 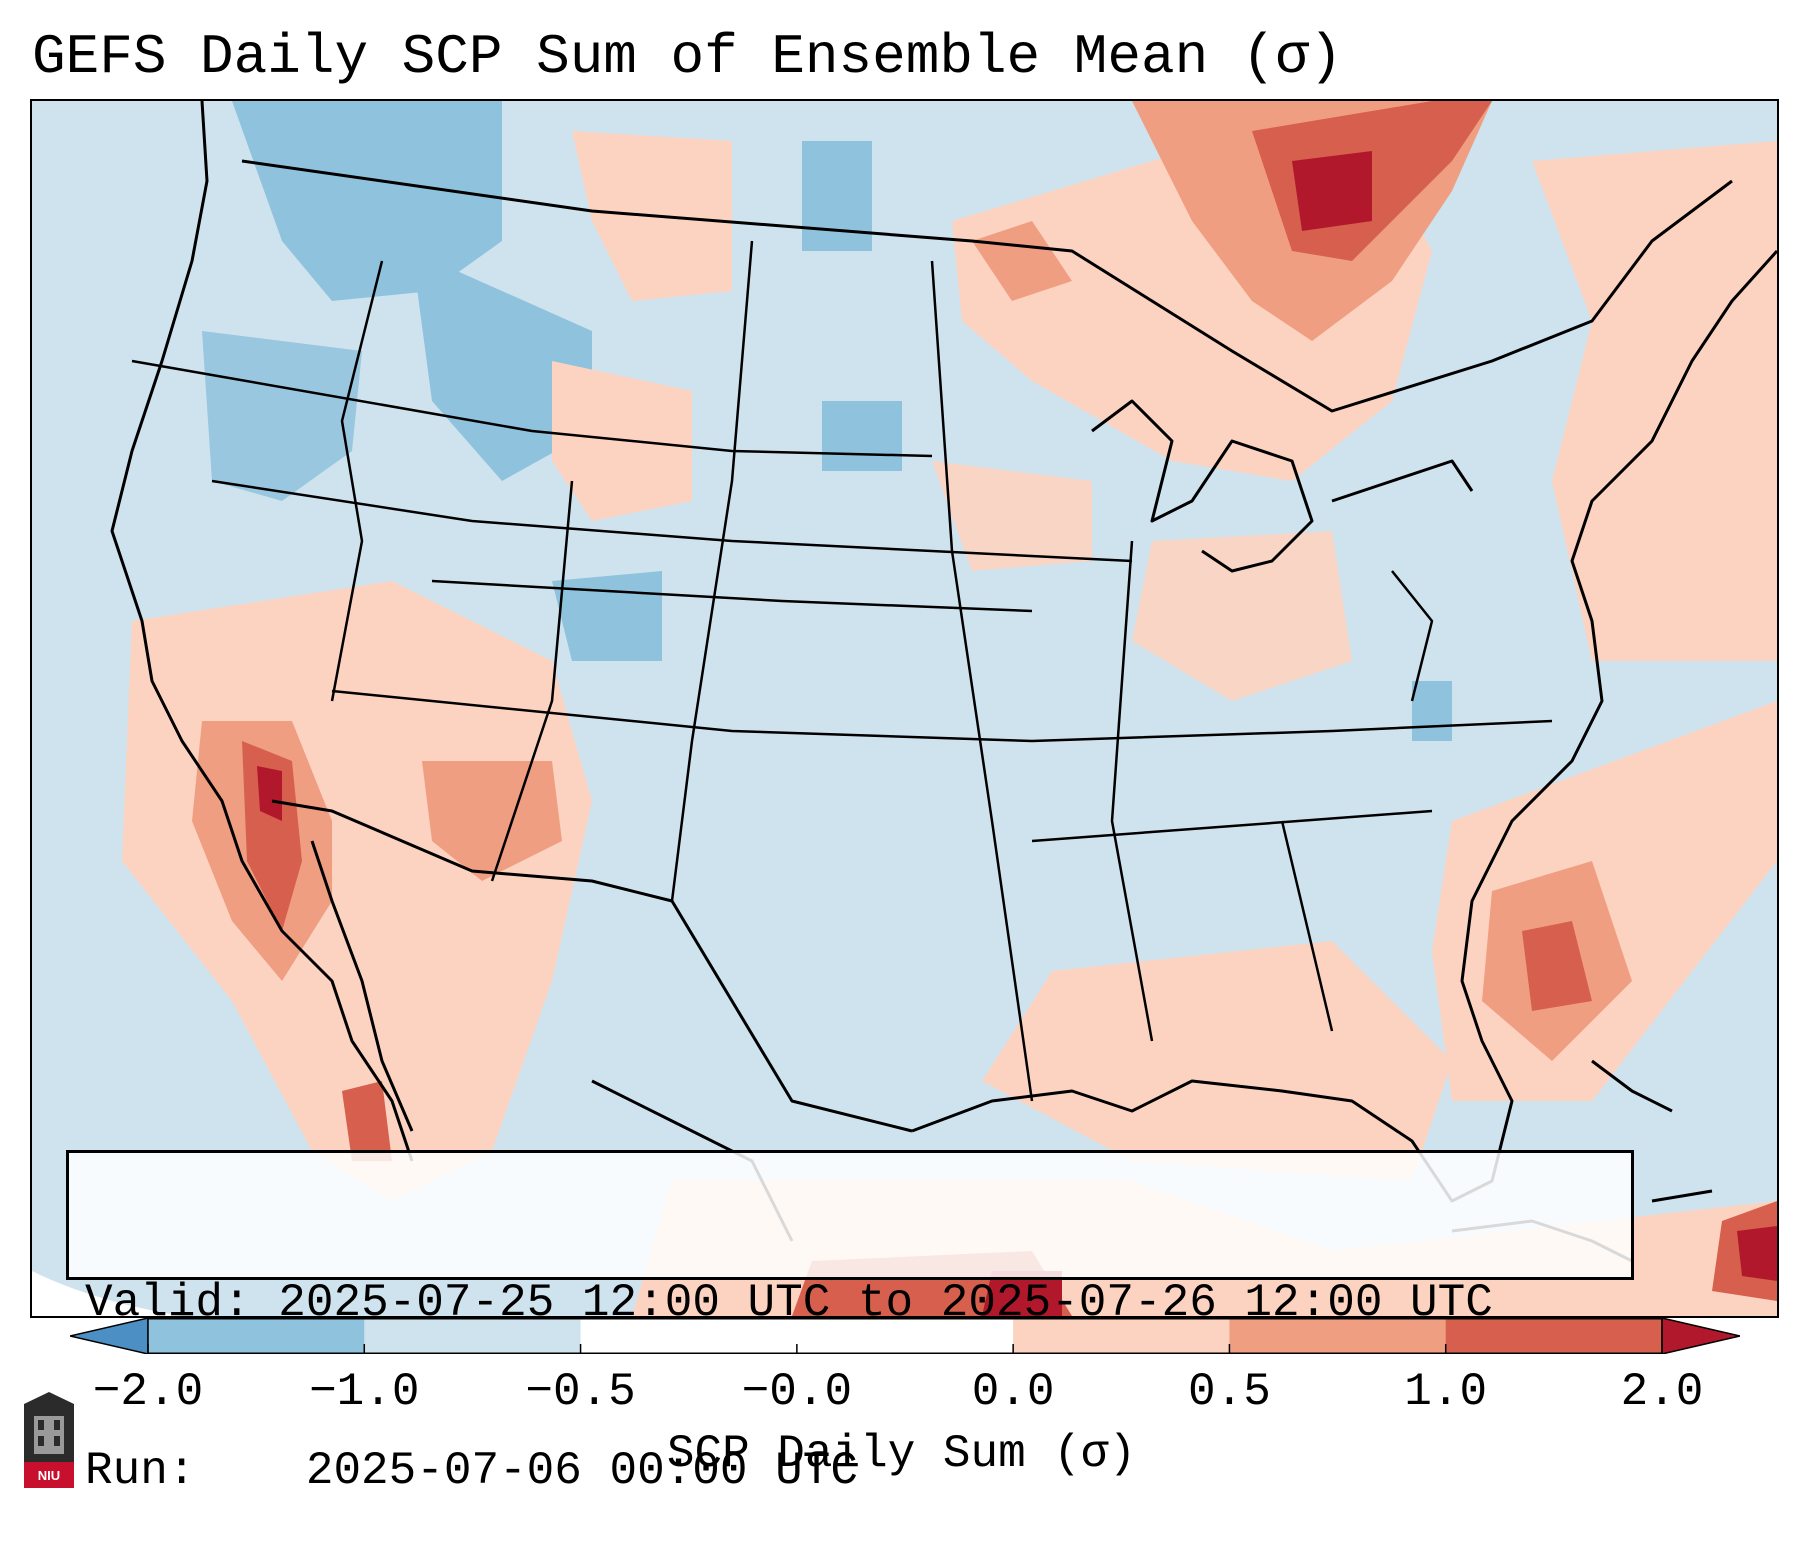 What do you see at coordinates (140, 1471) in the screenshot?
I see `run-label: Run:` at bounding box center [140, 1471].